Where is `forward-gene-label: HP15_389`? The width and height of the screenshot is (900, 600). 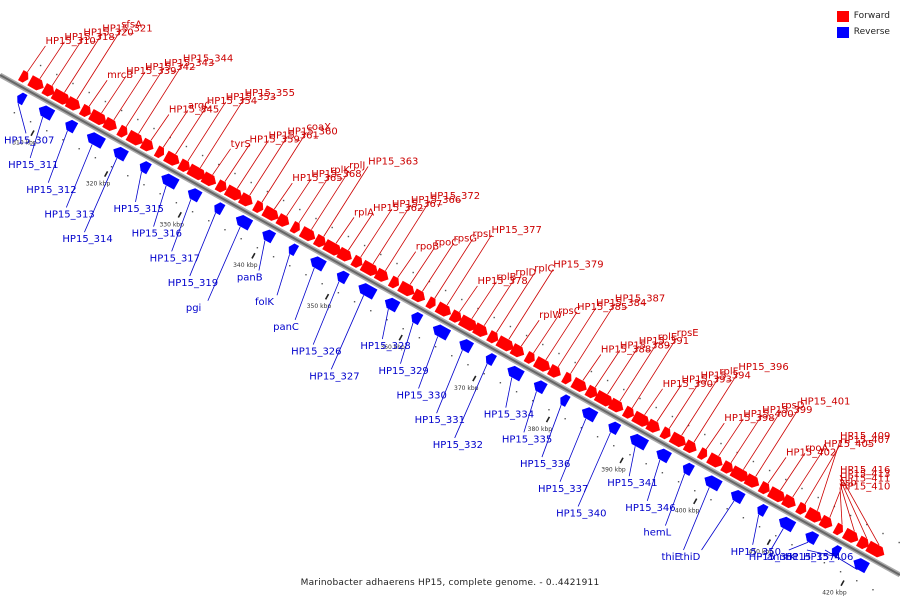 forward-gene-label: HP15_389 is located at coordinates (645, 345).